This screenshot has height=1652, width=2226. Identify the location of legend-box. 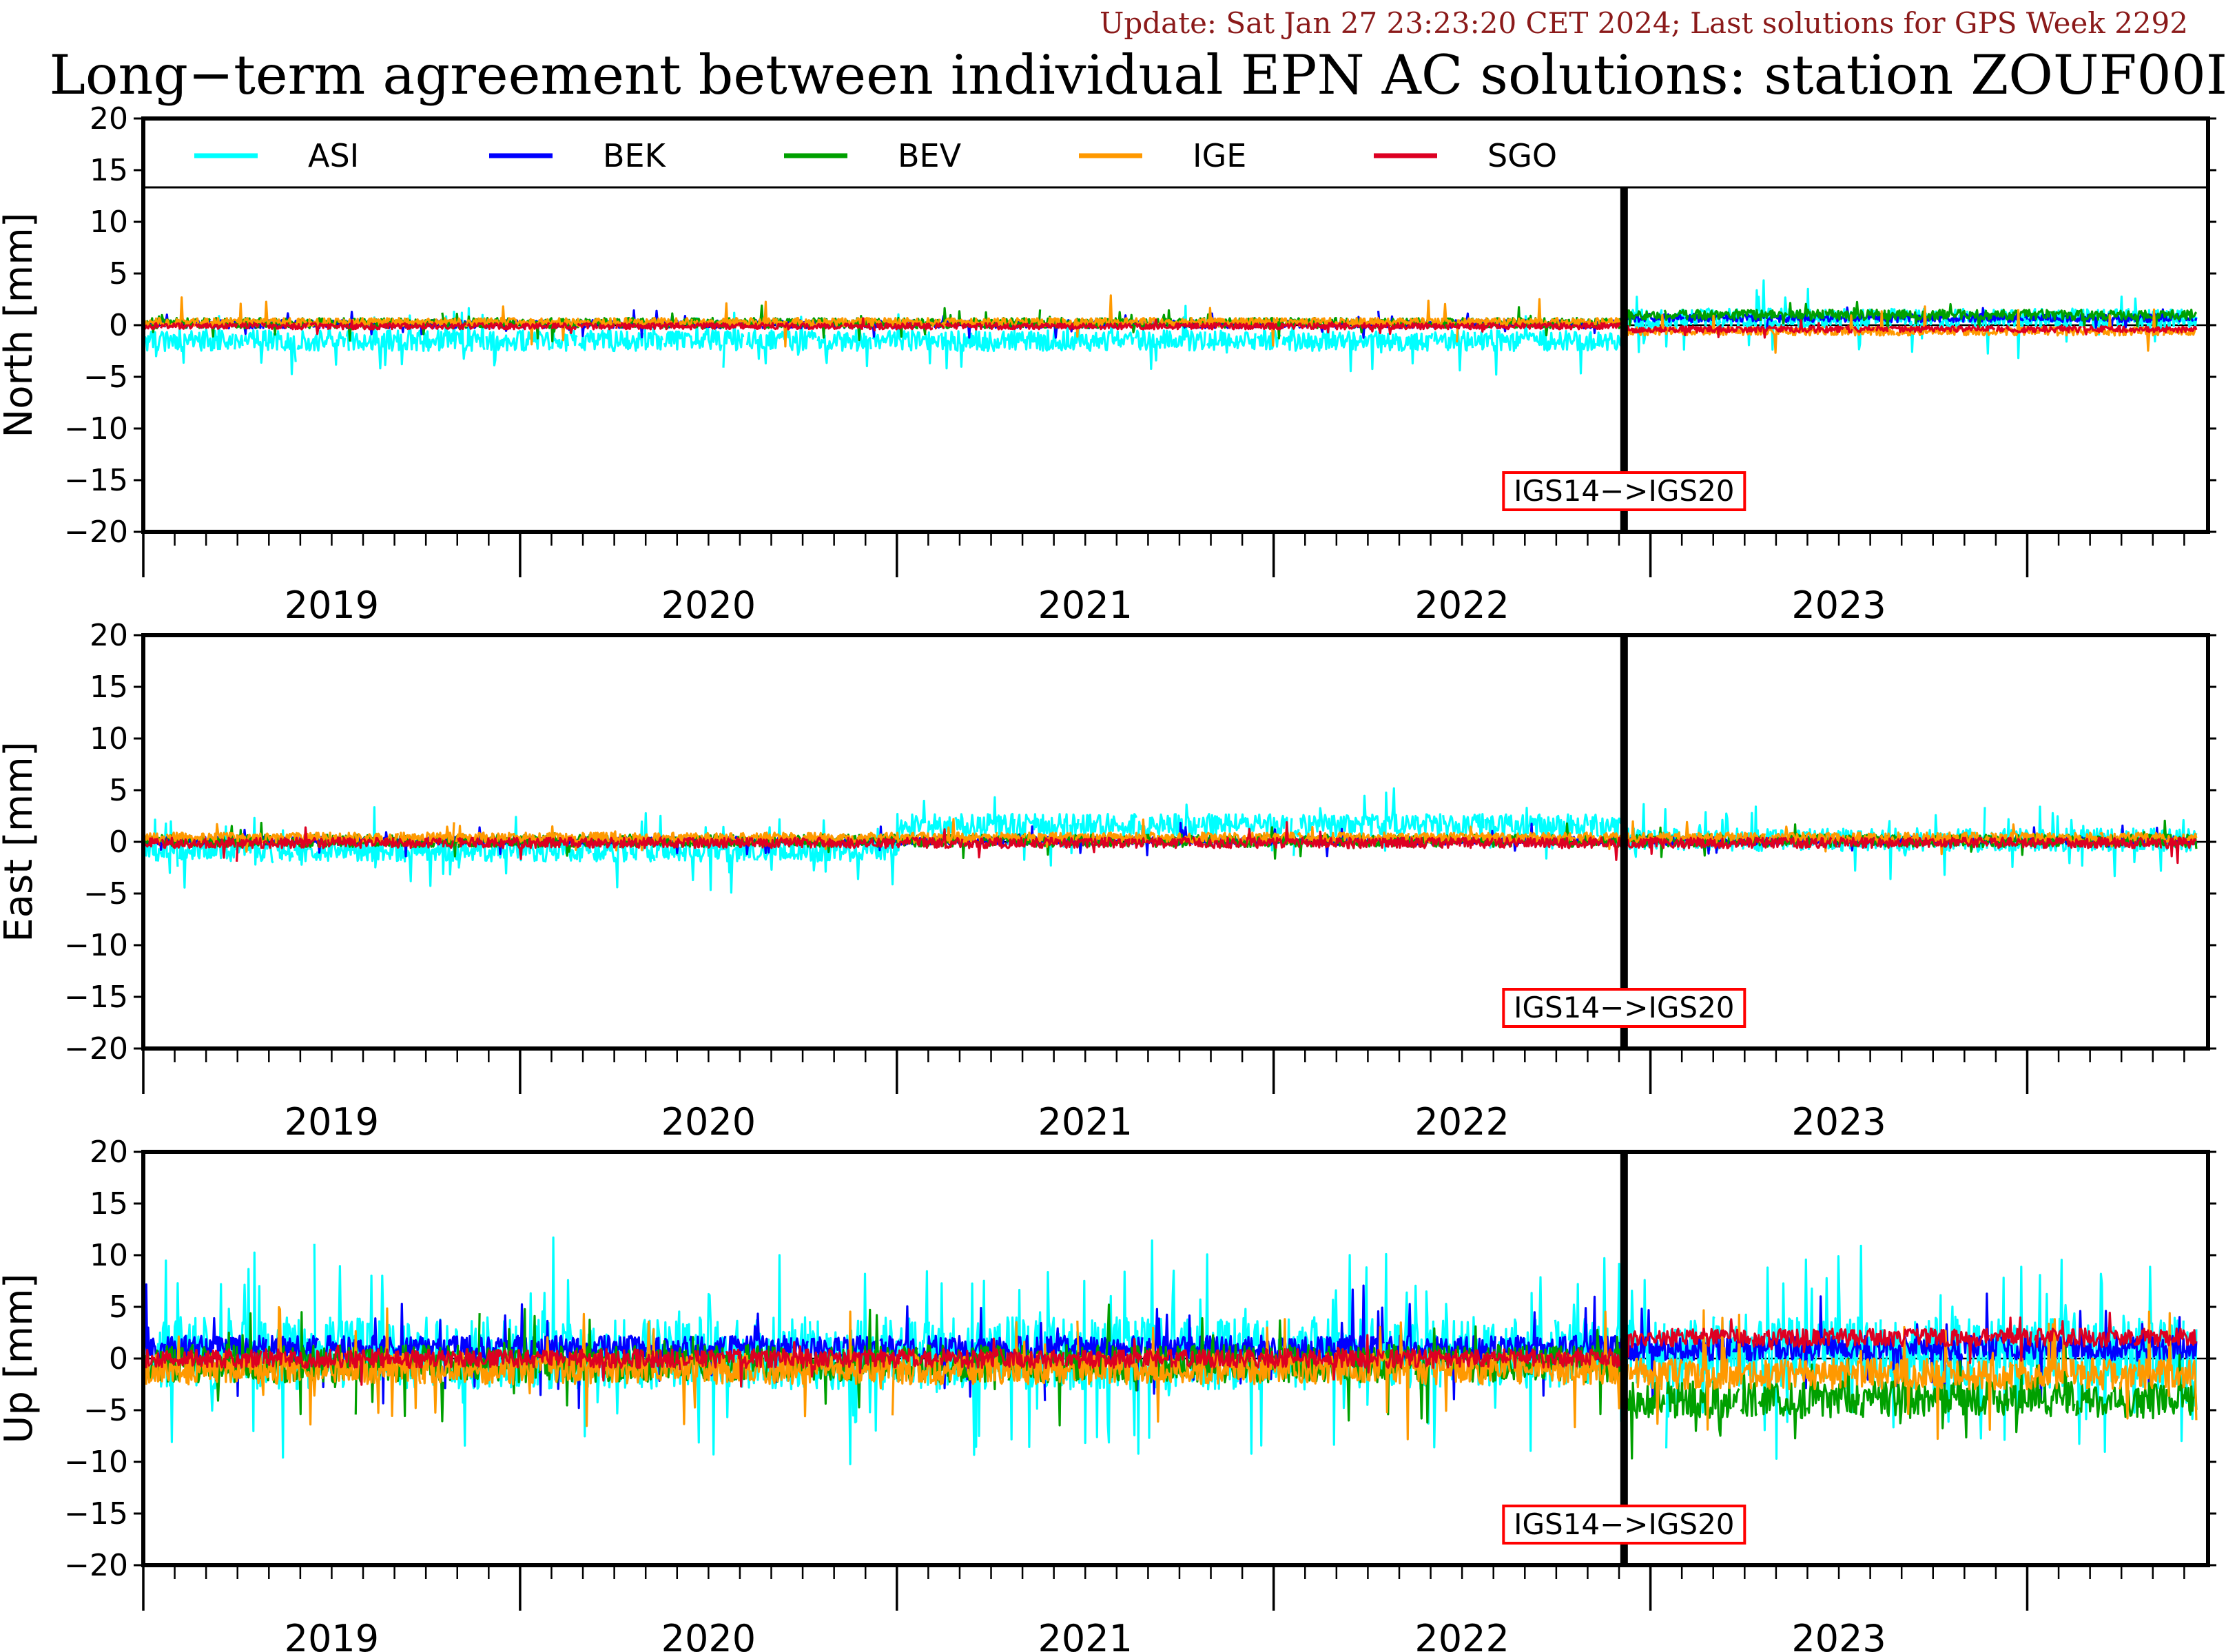
(1175, 152).